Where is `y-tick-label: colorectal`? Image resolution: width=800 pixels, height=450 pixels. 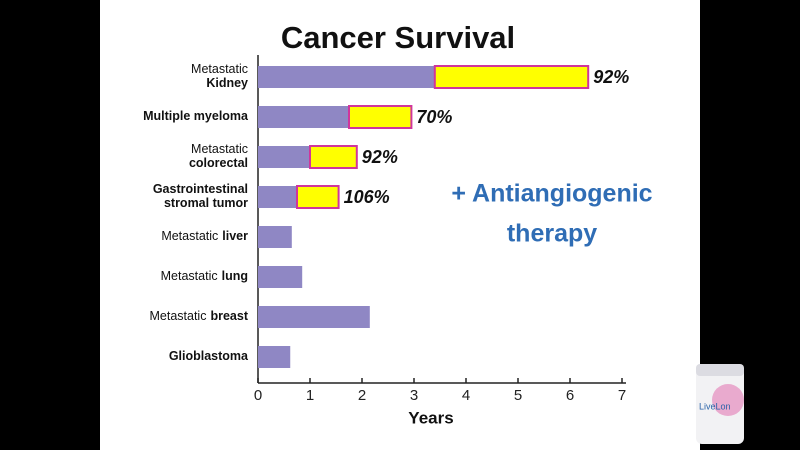 y-tick-label: colorectal is located at coordinates (218, 163).